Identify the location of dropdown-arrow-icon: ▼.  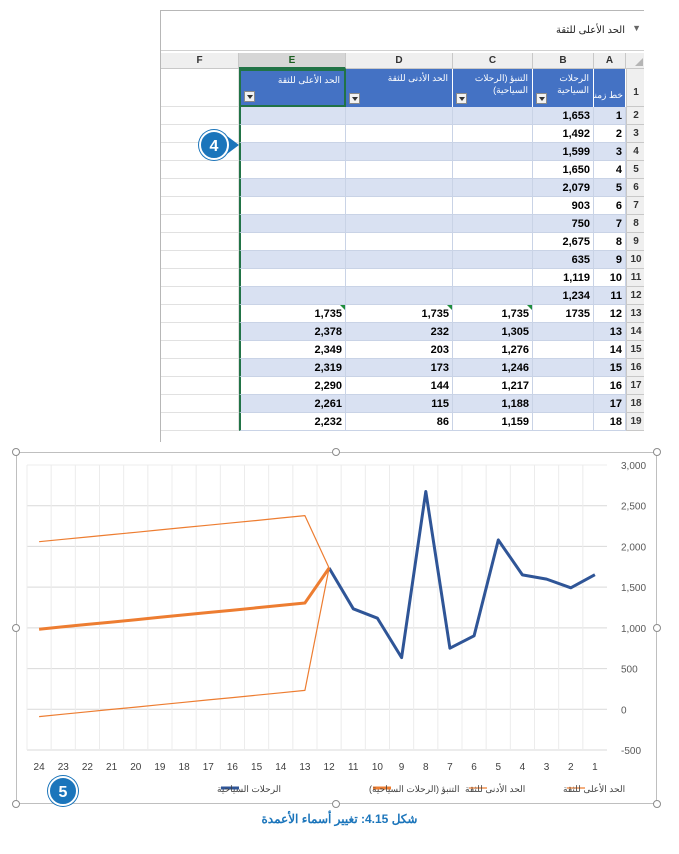
(636, 28).